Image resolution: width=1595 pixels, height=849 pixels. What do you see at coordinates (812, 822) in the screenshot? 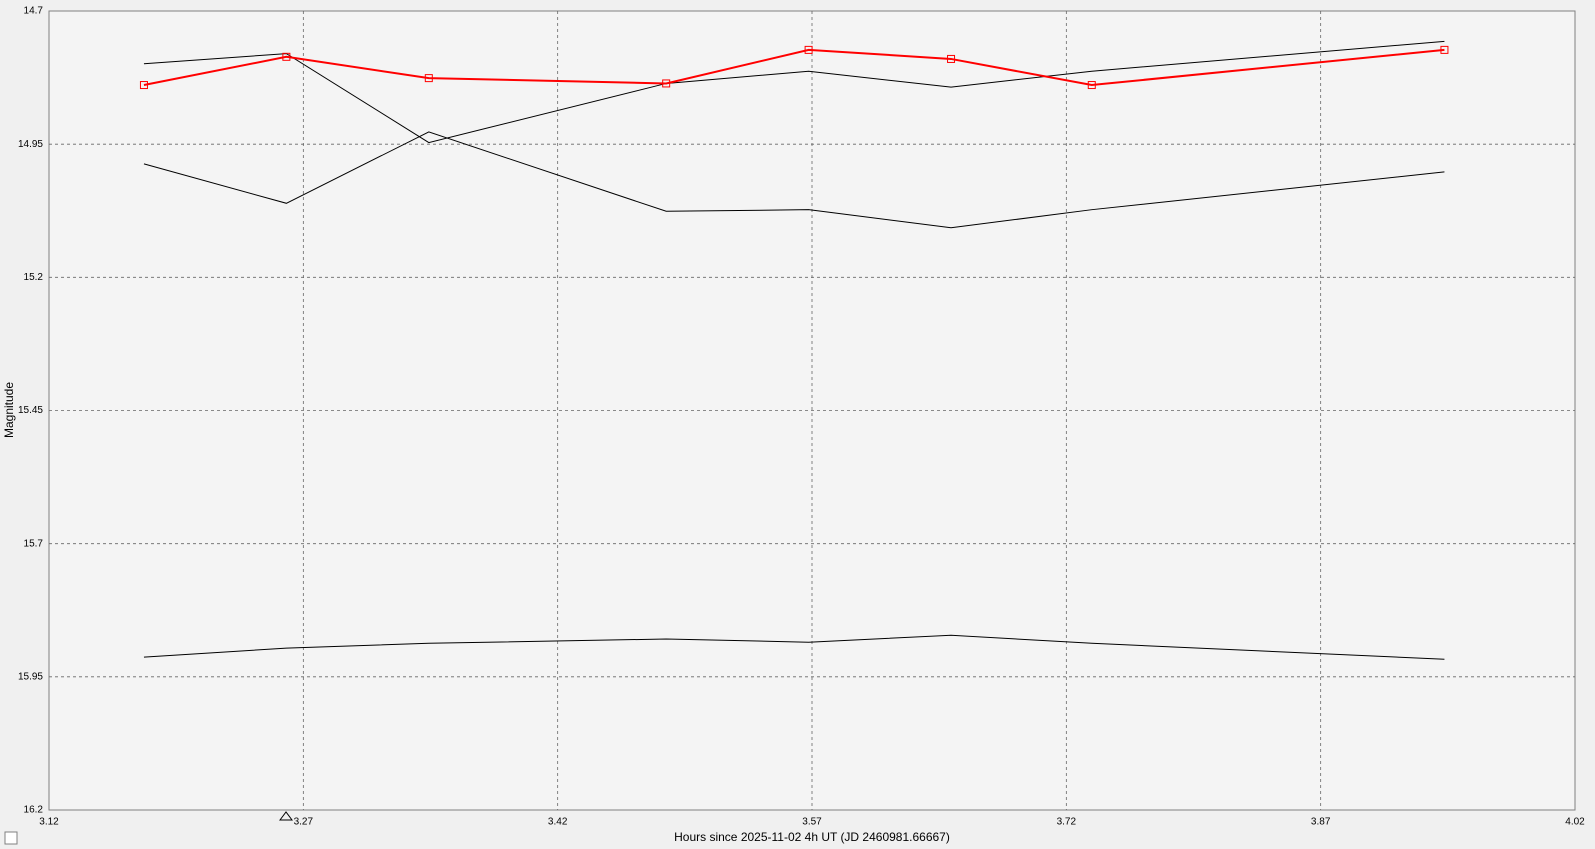
I see `x-tick-label: 3.57` at bounding box center [812, 822].